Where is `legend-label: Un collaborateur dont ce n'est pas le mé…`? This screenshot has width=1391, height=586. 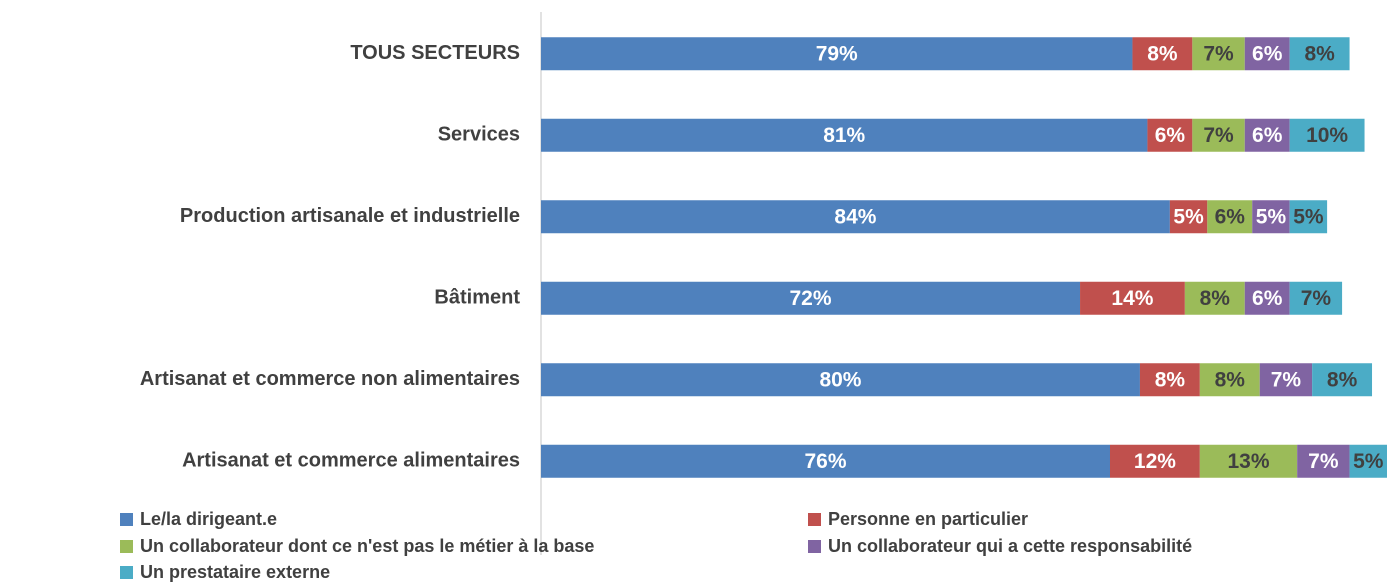
legend-label: Un collaborateur dont ce n'est pas le mé… is located at coordinates (367, 546).